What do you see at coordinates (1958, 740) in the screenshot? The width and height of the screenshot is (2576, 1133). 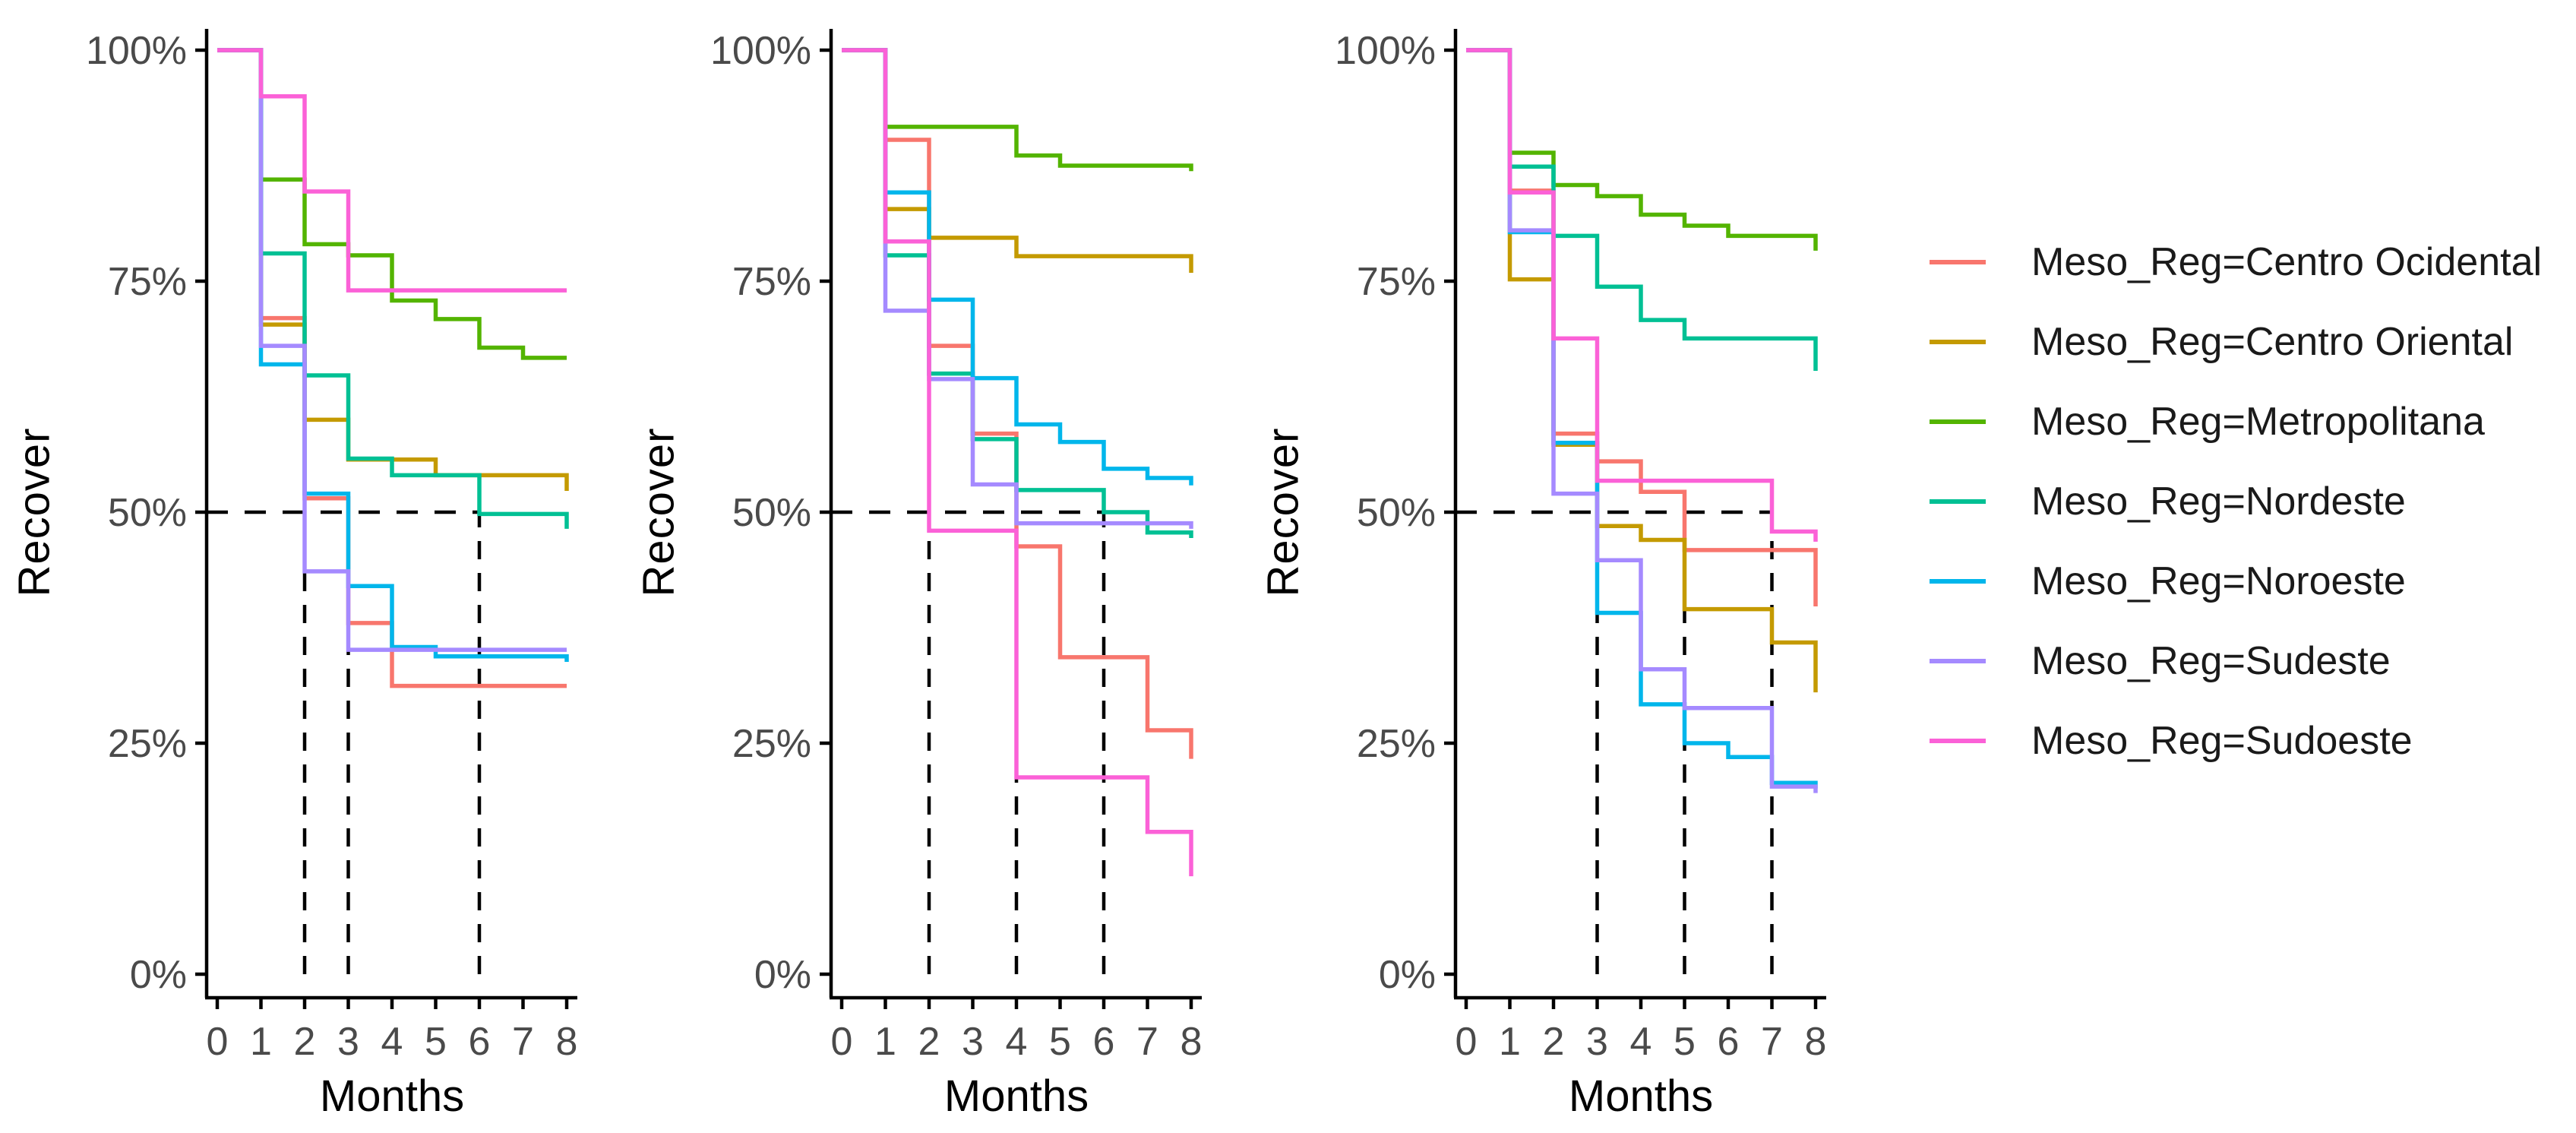 I see `legend-key-line-sudoeste` at bounding box center [1958, 740].